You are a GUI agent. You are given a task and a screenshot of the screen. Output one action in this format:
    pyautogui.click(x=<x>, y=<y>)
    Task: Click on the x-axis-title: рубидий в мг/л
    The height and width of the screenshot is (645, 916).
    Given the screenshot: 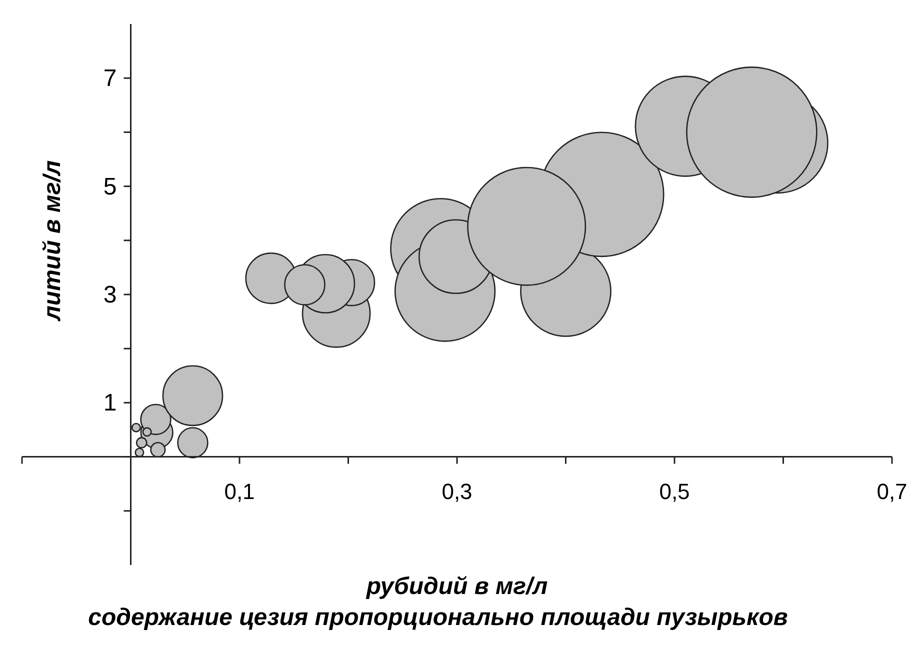 What is the action you would take?
    pyautogui.click(x=456, y=586)
    